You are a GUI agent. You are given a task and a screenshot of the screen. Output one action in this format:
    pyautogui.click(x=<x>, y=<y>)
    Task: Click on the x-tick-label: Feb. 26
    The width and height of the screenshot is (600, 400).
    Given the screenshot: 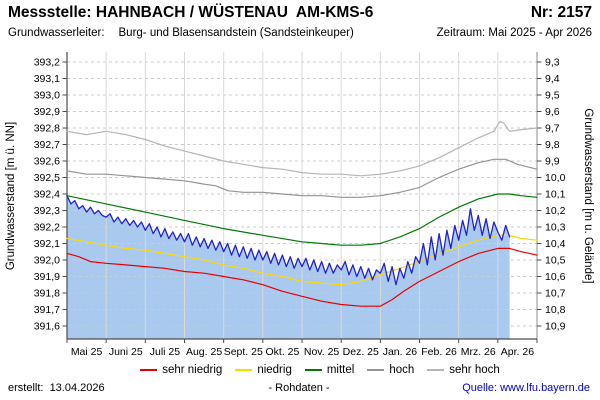 What is the action you would take?
    pyautogui.click(x=439, y=352)
    